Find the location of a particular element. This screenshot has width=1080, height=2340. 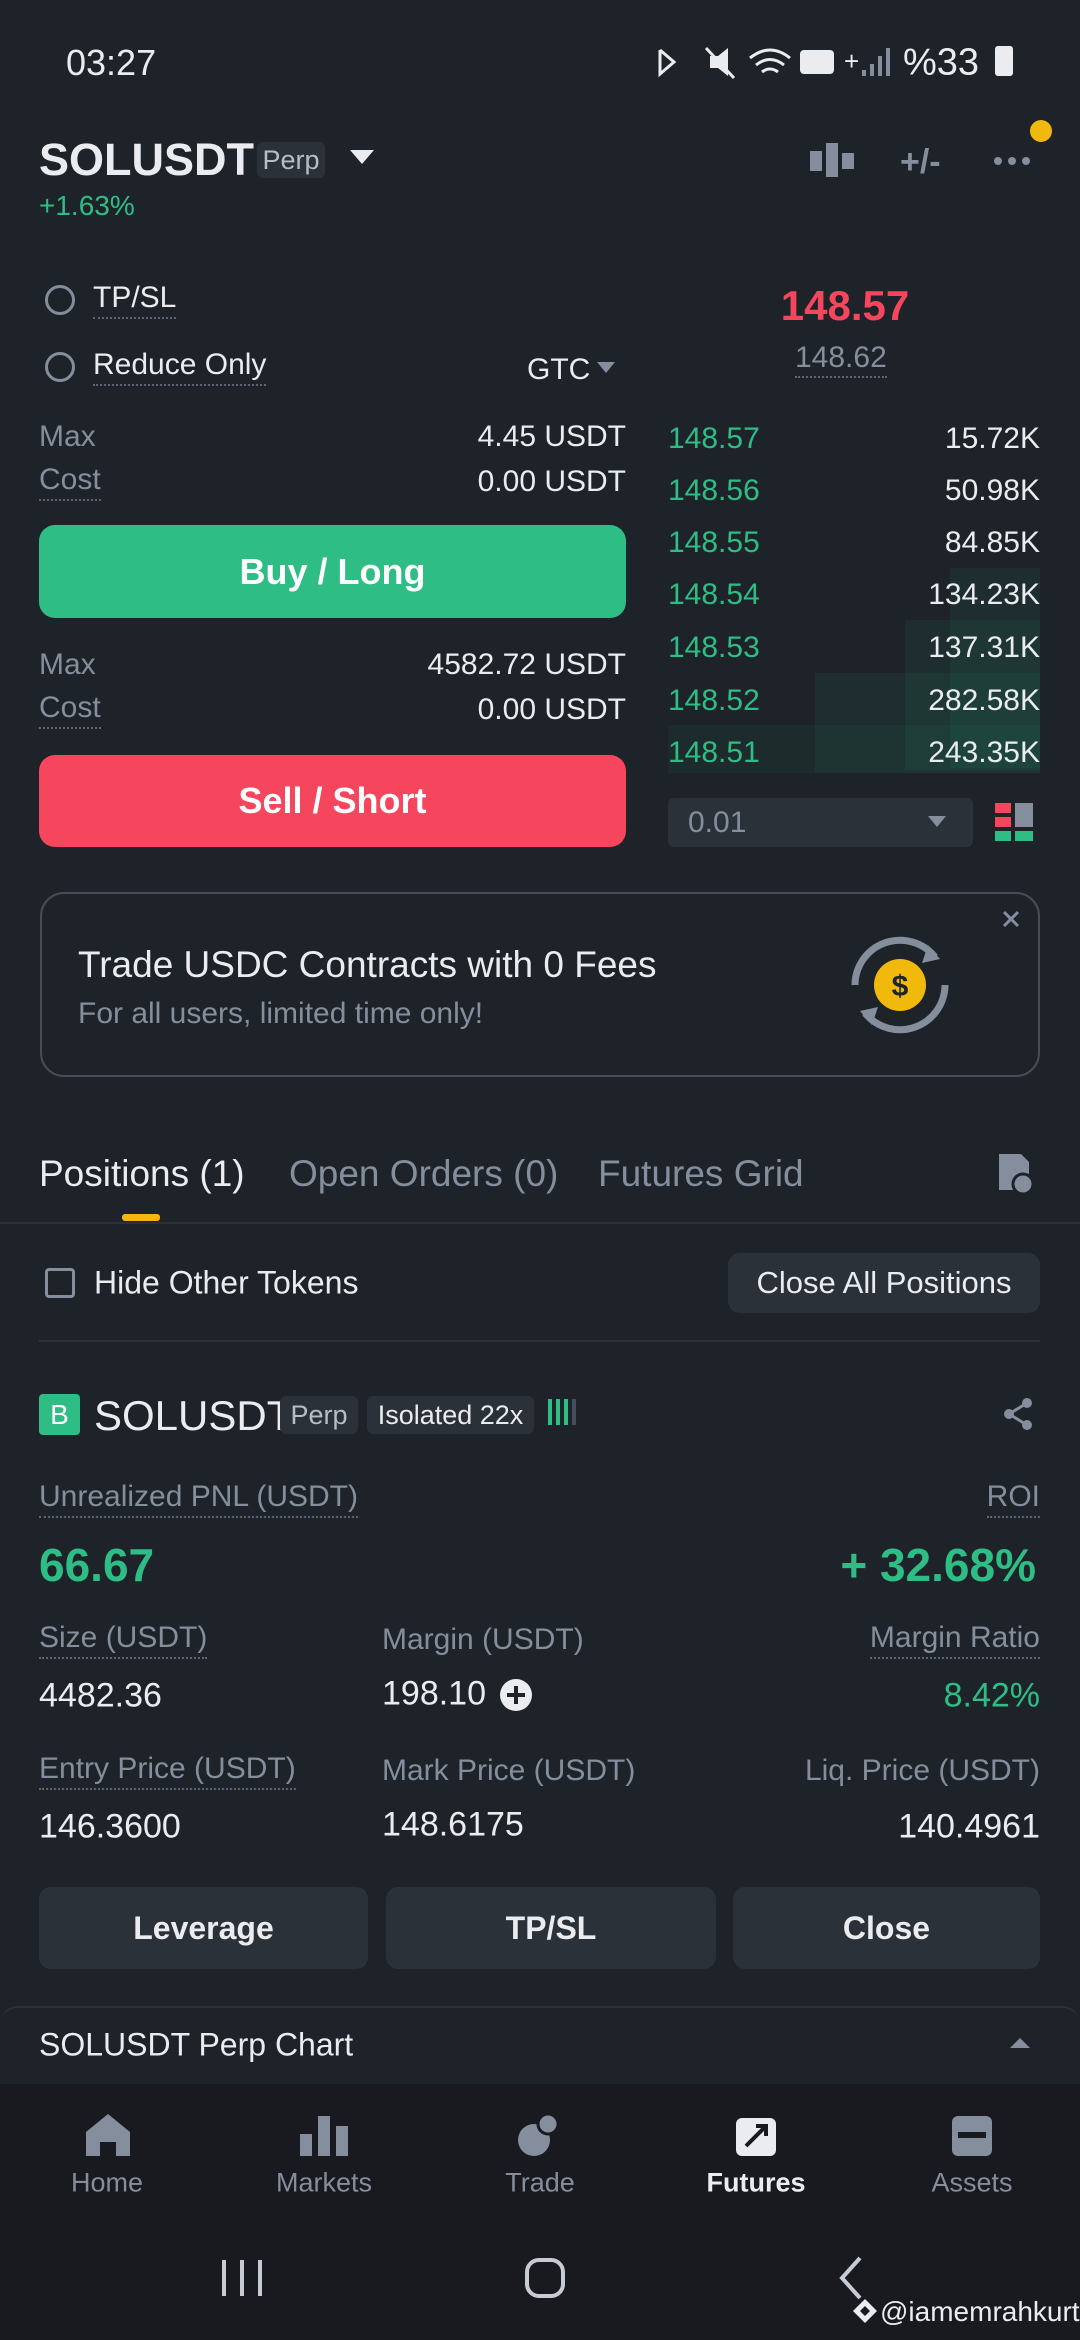

pnl-label: Unrealized PNL (USDT) is located at coordinates (198, 1499).